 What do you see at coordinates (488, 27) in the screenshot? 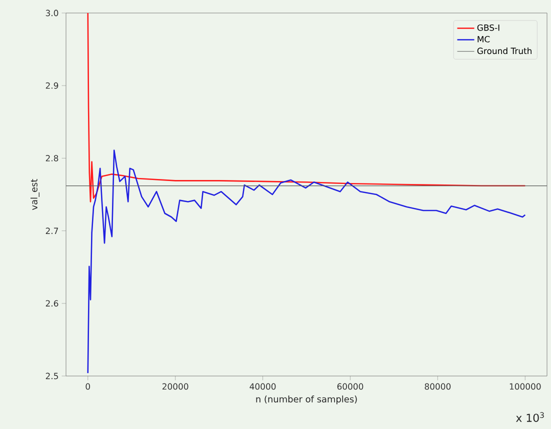
I see `legend-label: GBS-I` at bounding box center [488, 27].